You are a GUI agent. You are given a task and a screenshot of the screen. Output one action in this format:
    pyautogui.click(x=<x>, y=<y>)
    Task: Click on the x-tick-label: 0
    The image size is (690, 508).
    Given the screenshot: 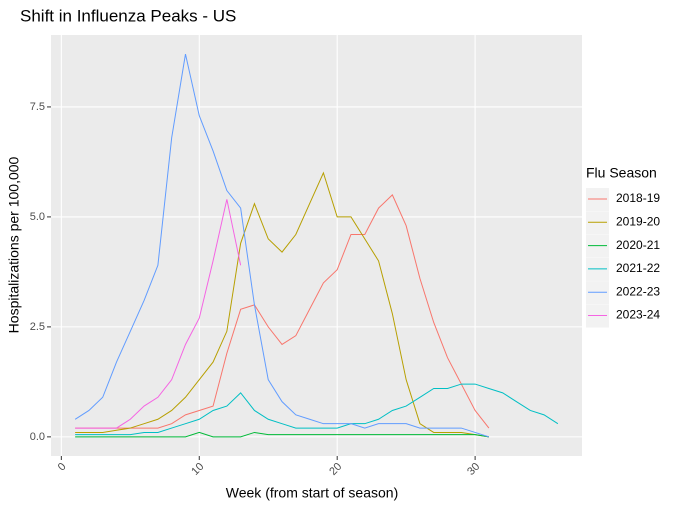 What is the action you would take?
    pyautogui.click(x=62, y=467)
    